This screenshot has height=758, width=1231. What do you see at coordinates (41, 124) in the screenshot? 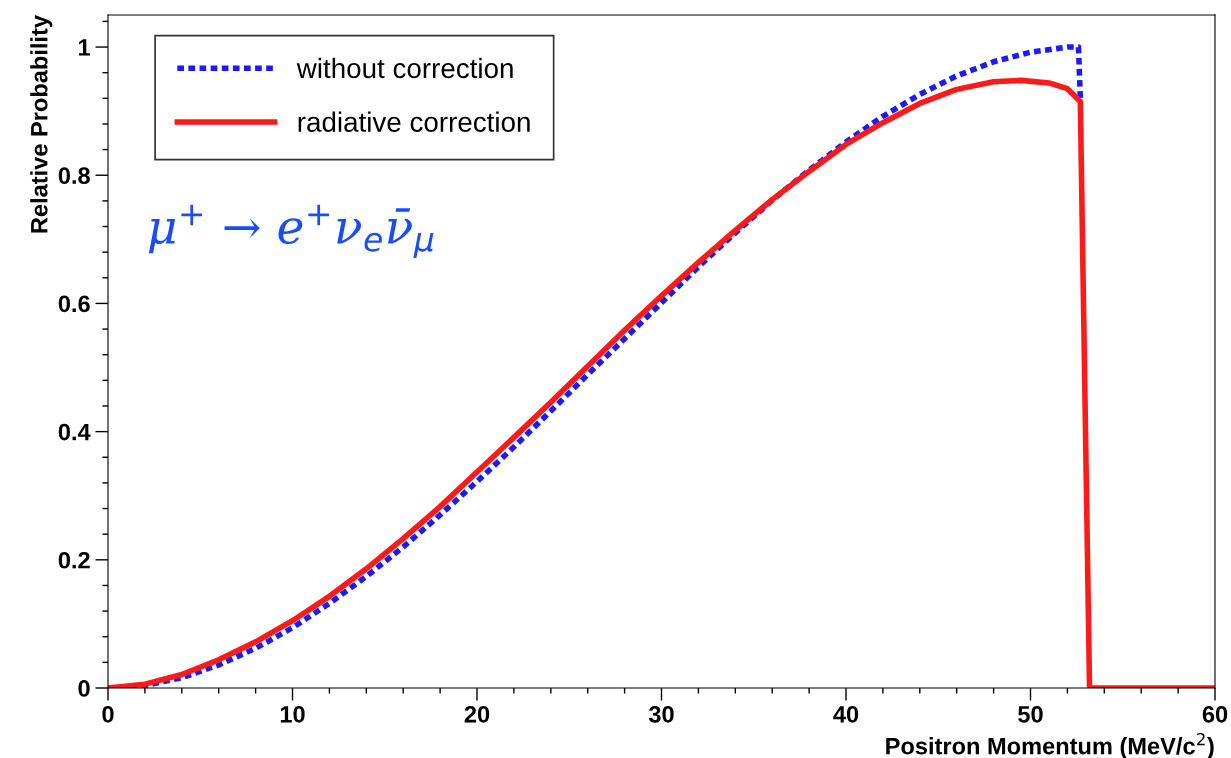
I see `y-axis-title: Relative Probability` at bounding box center [41, 124].